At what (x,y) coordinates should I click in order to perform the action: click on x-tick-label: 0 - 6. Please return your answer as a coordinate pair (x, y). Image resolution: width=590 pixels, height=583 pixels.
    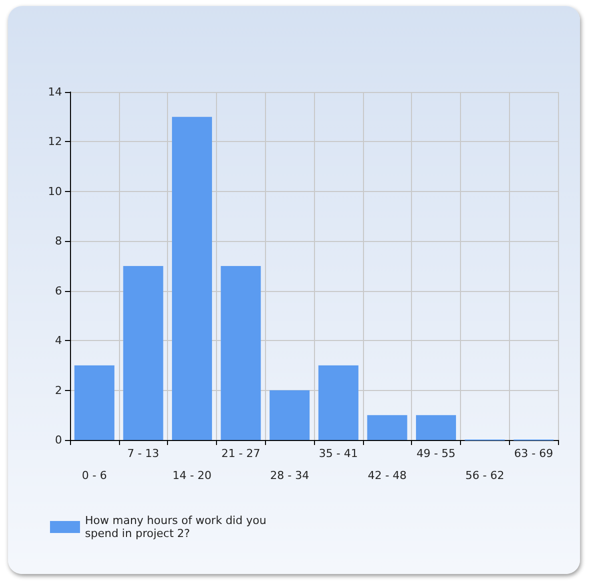
    Looking at the image, I should click on (94, 475).